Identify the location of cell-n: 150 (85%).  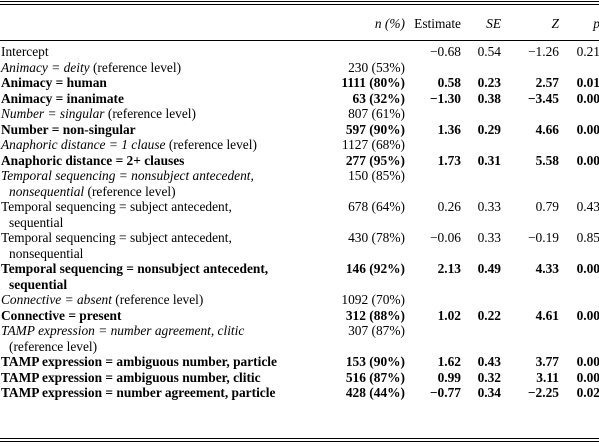
(376, 175).